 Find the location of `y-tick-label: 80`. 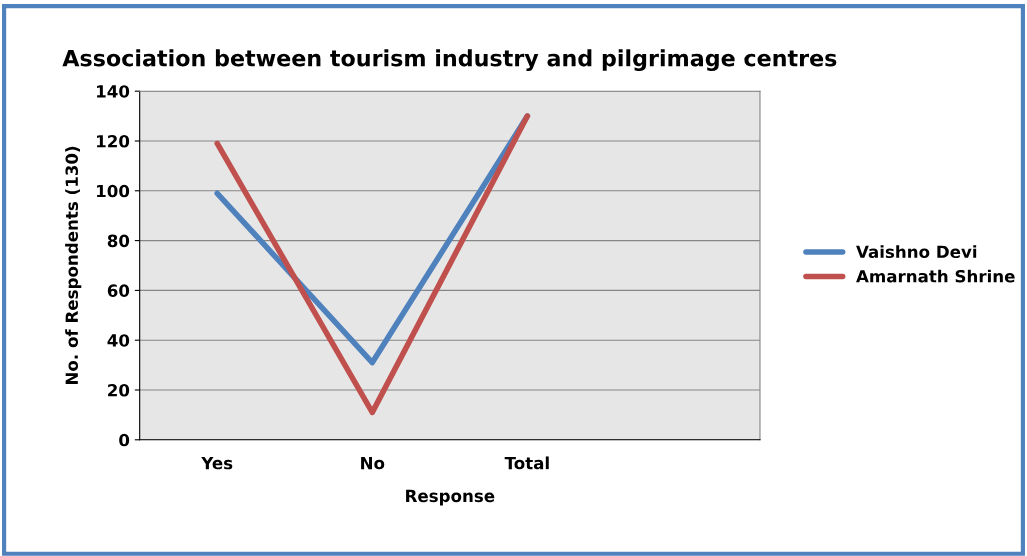

y-tick-label: 80 is located at coordinates (118, 241).